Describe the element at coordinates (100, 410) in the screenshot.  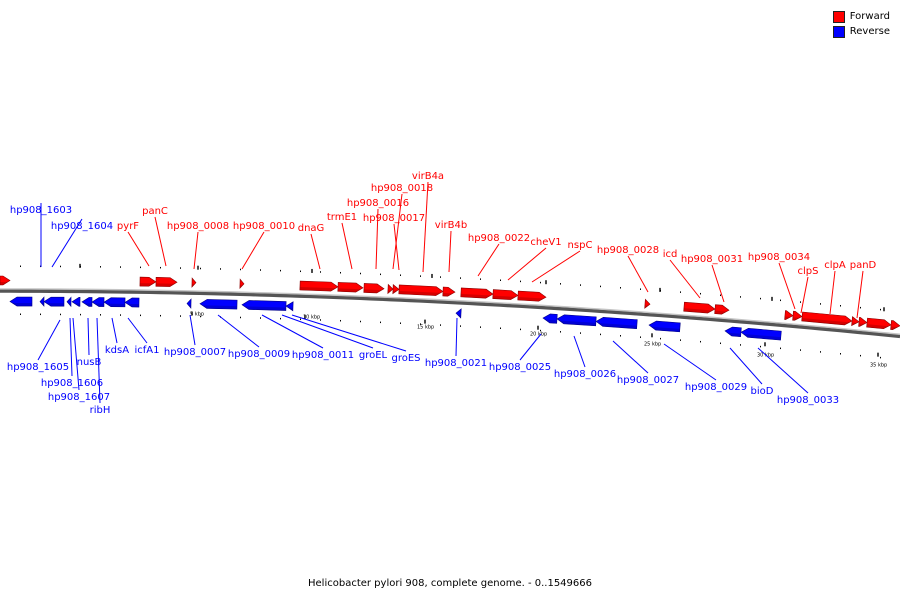
I see `gene-label-ribh: ribH` at that location.